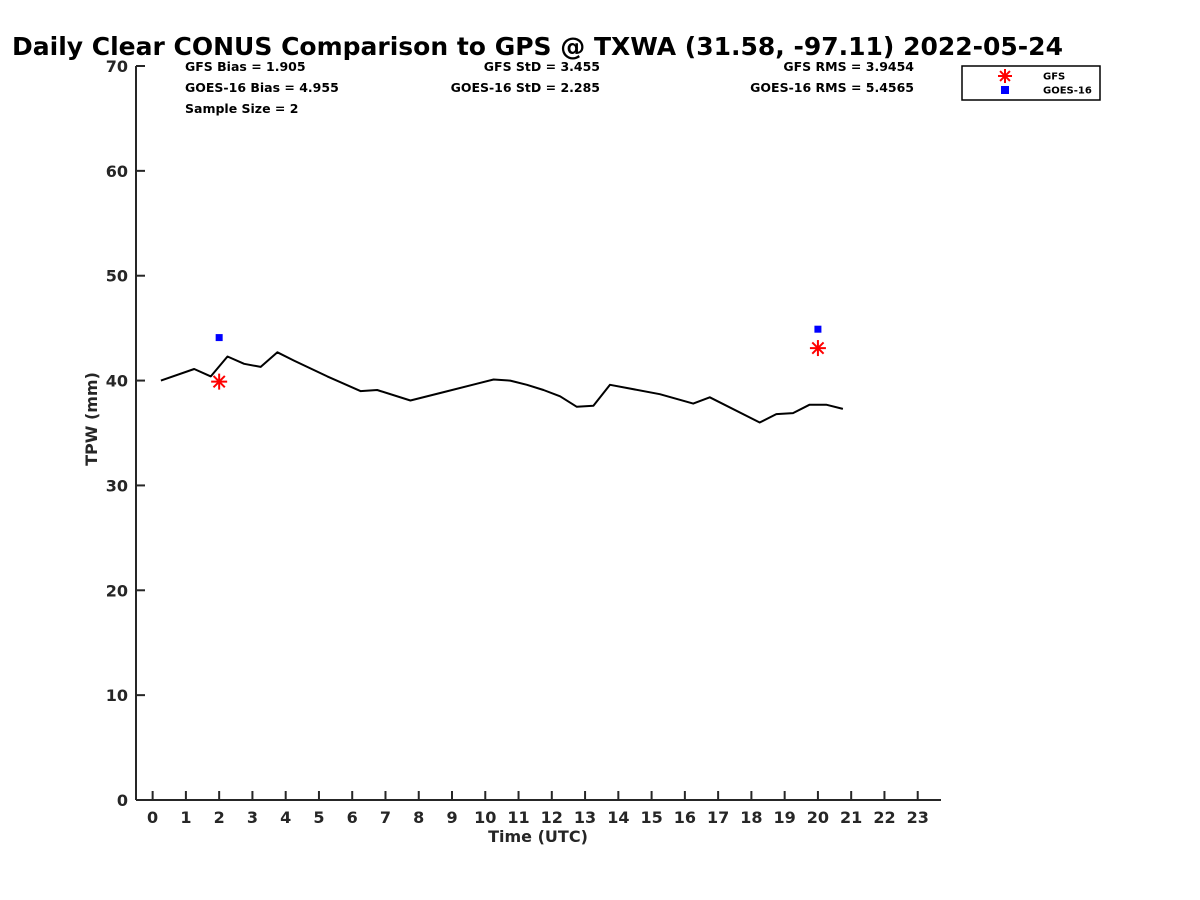 The height and width of the screenshot is (900, 1200). Describe the element at coordinates (518, 817) in the screenshot. I see `x-tick-label: 11` at that location.